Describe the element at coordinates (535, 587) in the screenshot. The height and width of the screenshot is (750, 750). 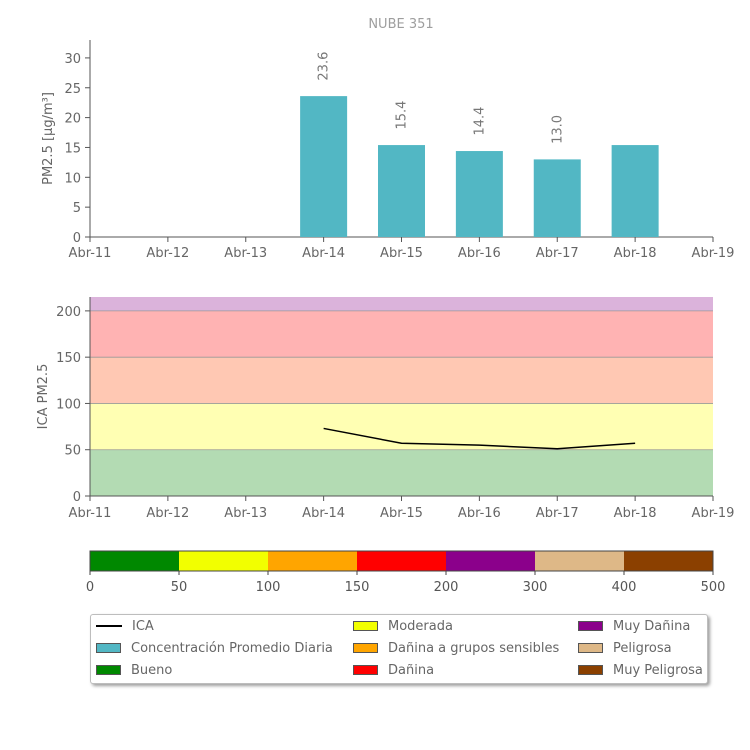
I see `color-bar-tick-label: 300` at that location.